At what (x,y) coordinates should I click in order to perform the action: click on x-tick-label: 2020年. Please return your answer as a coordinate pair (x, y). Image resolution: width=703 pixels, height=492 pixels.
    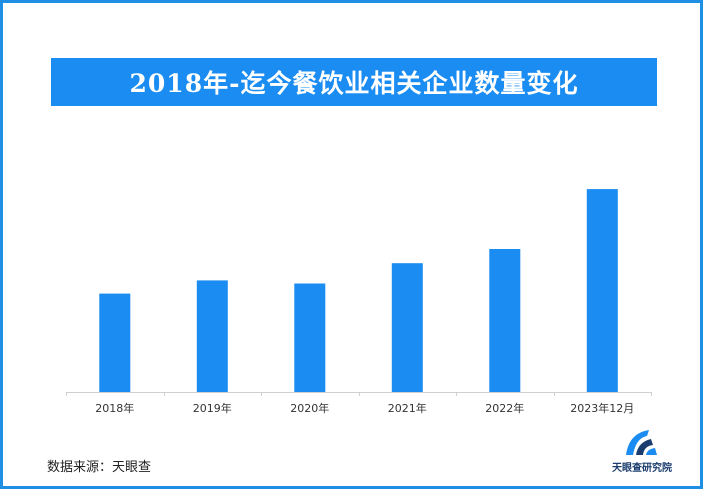
    Looking at the image, I should click on (309, 408).